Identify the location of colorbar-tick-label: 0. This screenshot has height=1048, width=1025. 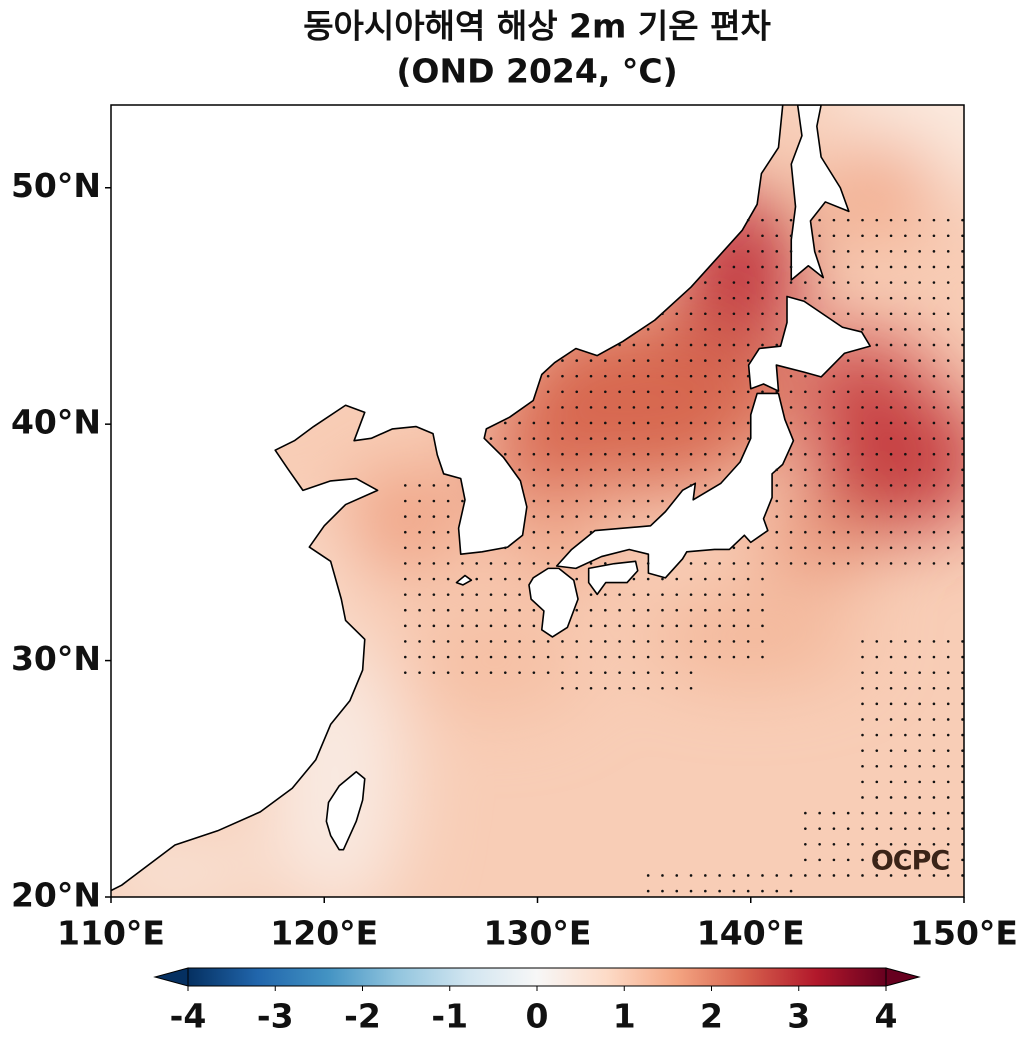
(537, 1016).